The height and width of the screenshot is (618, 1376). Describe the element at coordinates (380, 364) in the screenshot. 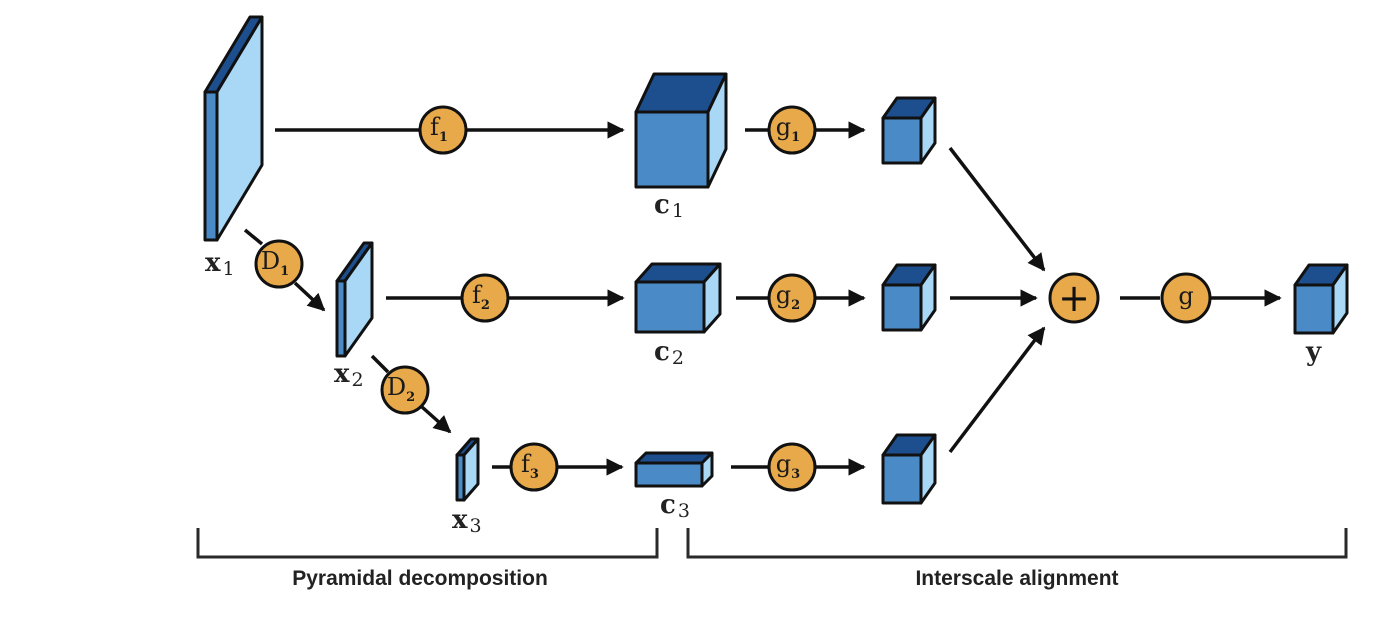

I see `arrow-x2-to-D2` at that location.